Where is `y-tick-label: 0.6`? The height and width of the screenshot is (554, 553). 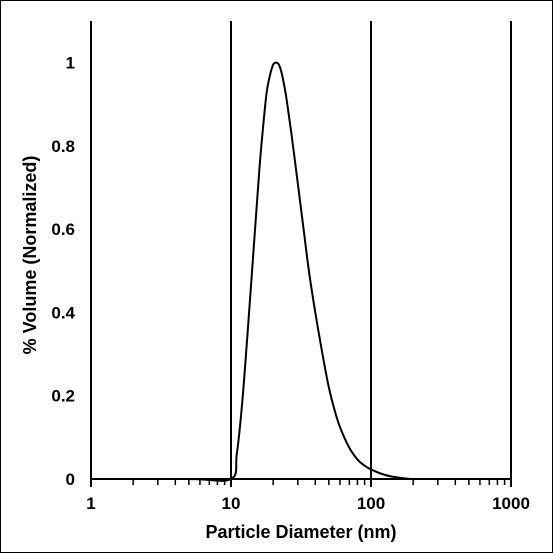
y-tick-label: 0.6 is located at coordinates (63, 229).